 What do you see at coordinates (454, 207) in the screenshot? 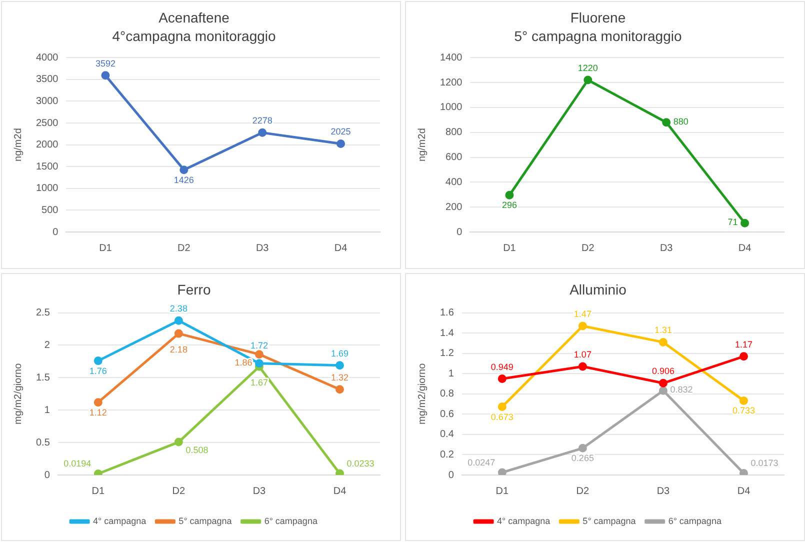
I see `y-tick-label: 200` at bounding box center [454, 207].